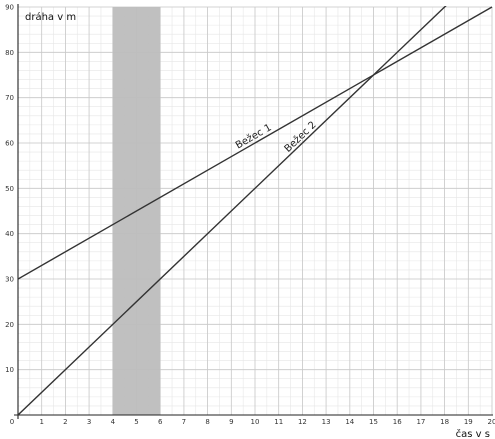 The height and width of the screenshot is (439, 495). What do you see at coordinates (278, 422) in the screenshot?
I see `x-tick-label: 11` at bounding box center [278, 422].